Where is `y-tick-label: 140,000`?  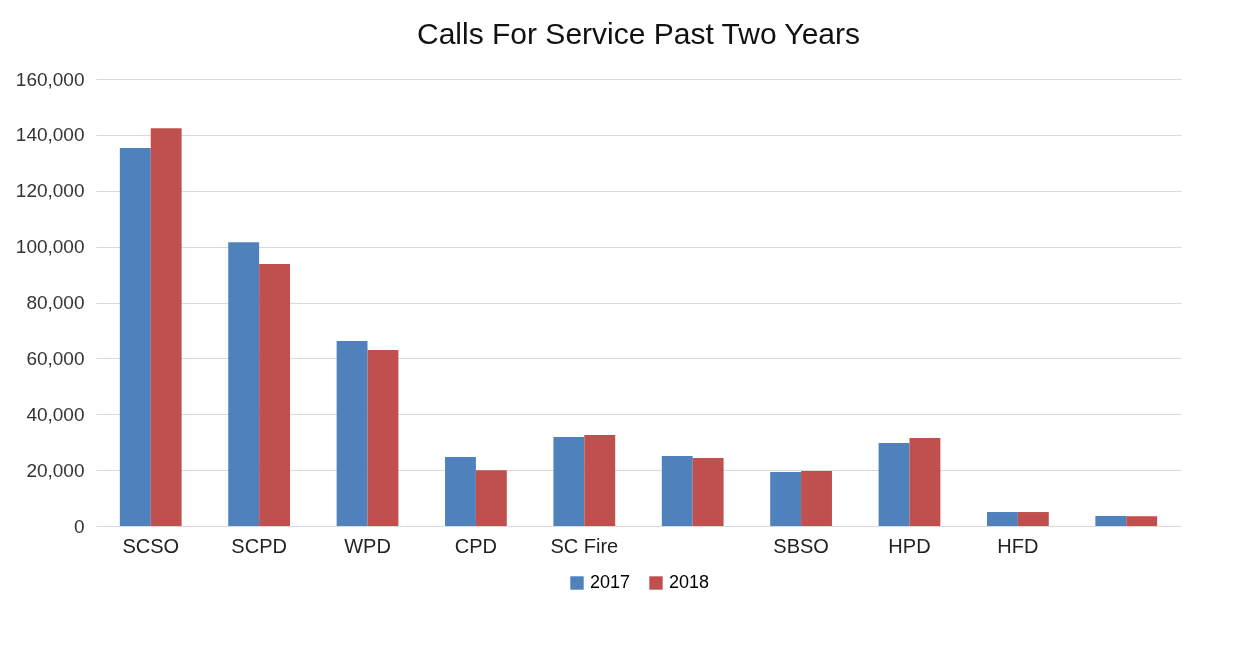
y-tick-label: 140,000 is located at coordinates (50, 135).